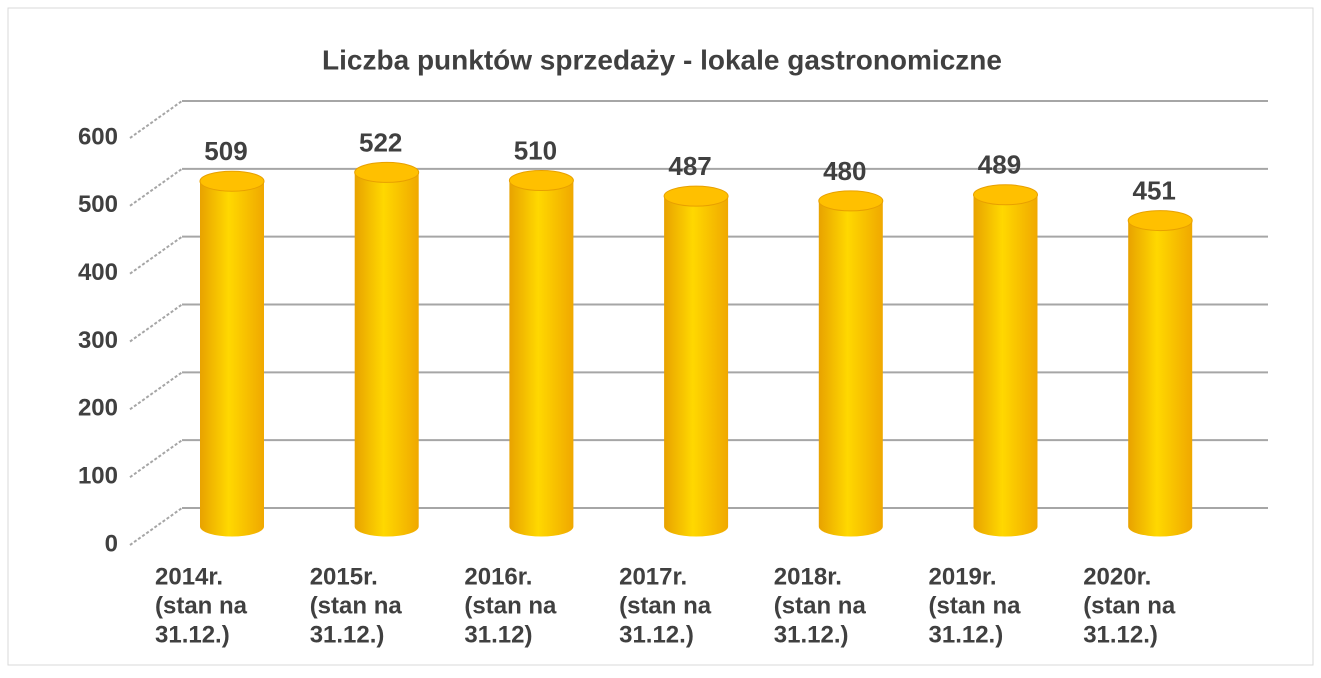 This screenshot has width=1321, height=678. Describe the element at coordinates (98, 136) in the screenshot. I see `y-tick-label: 600` at that location.